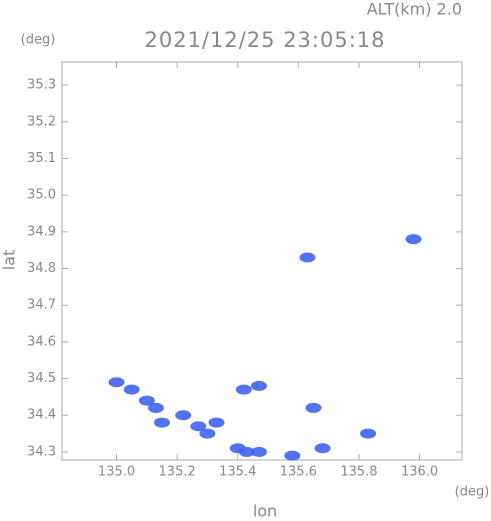  What do you see at coordinates (41, 305) in the screenshot?
I see `y-tick-label: 34.7` at bounding box center [41, 305].